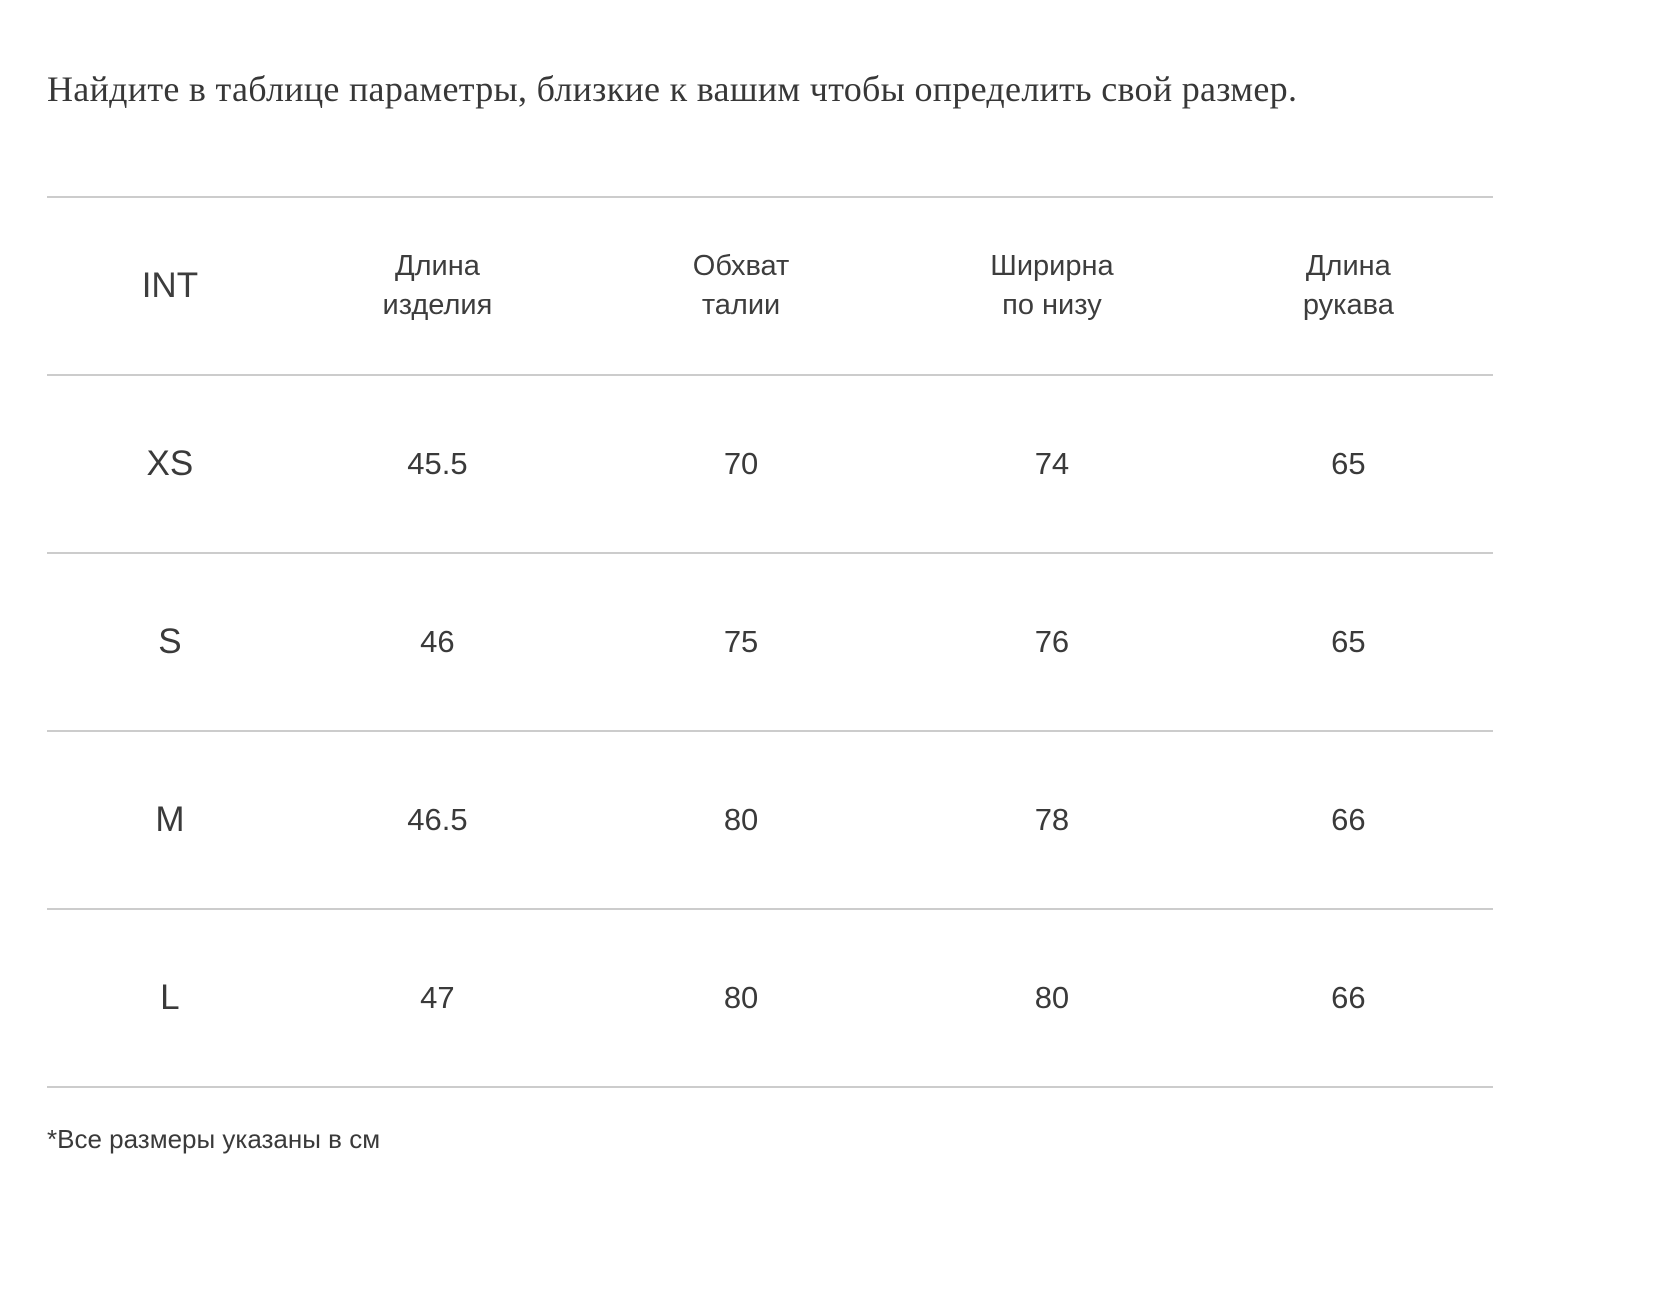 This screenshot has height=1293, width=1680. What do you see at coordinates (437, 997) in the screenshot?
I see `value-cell: 47` at bounding box center [437, 997].